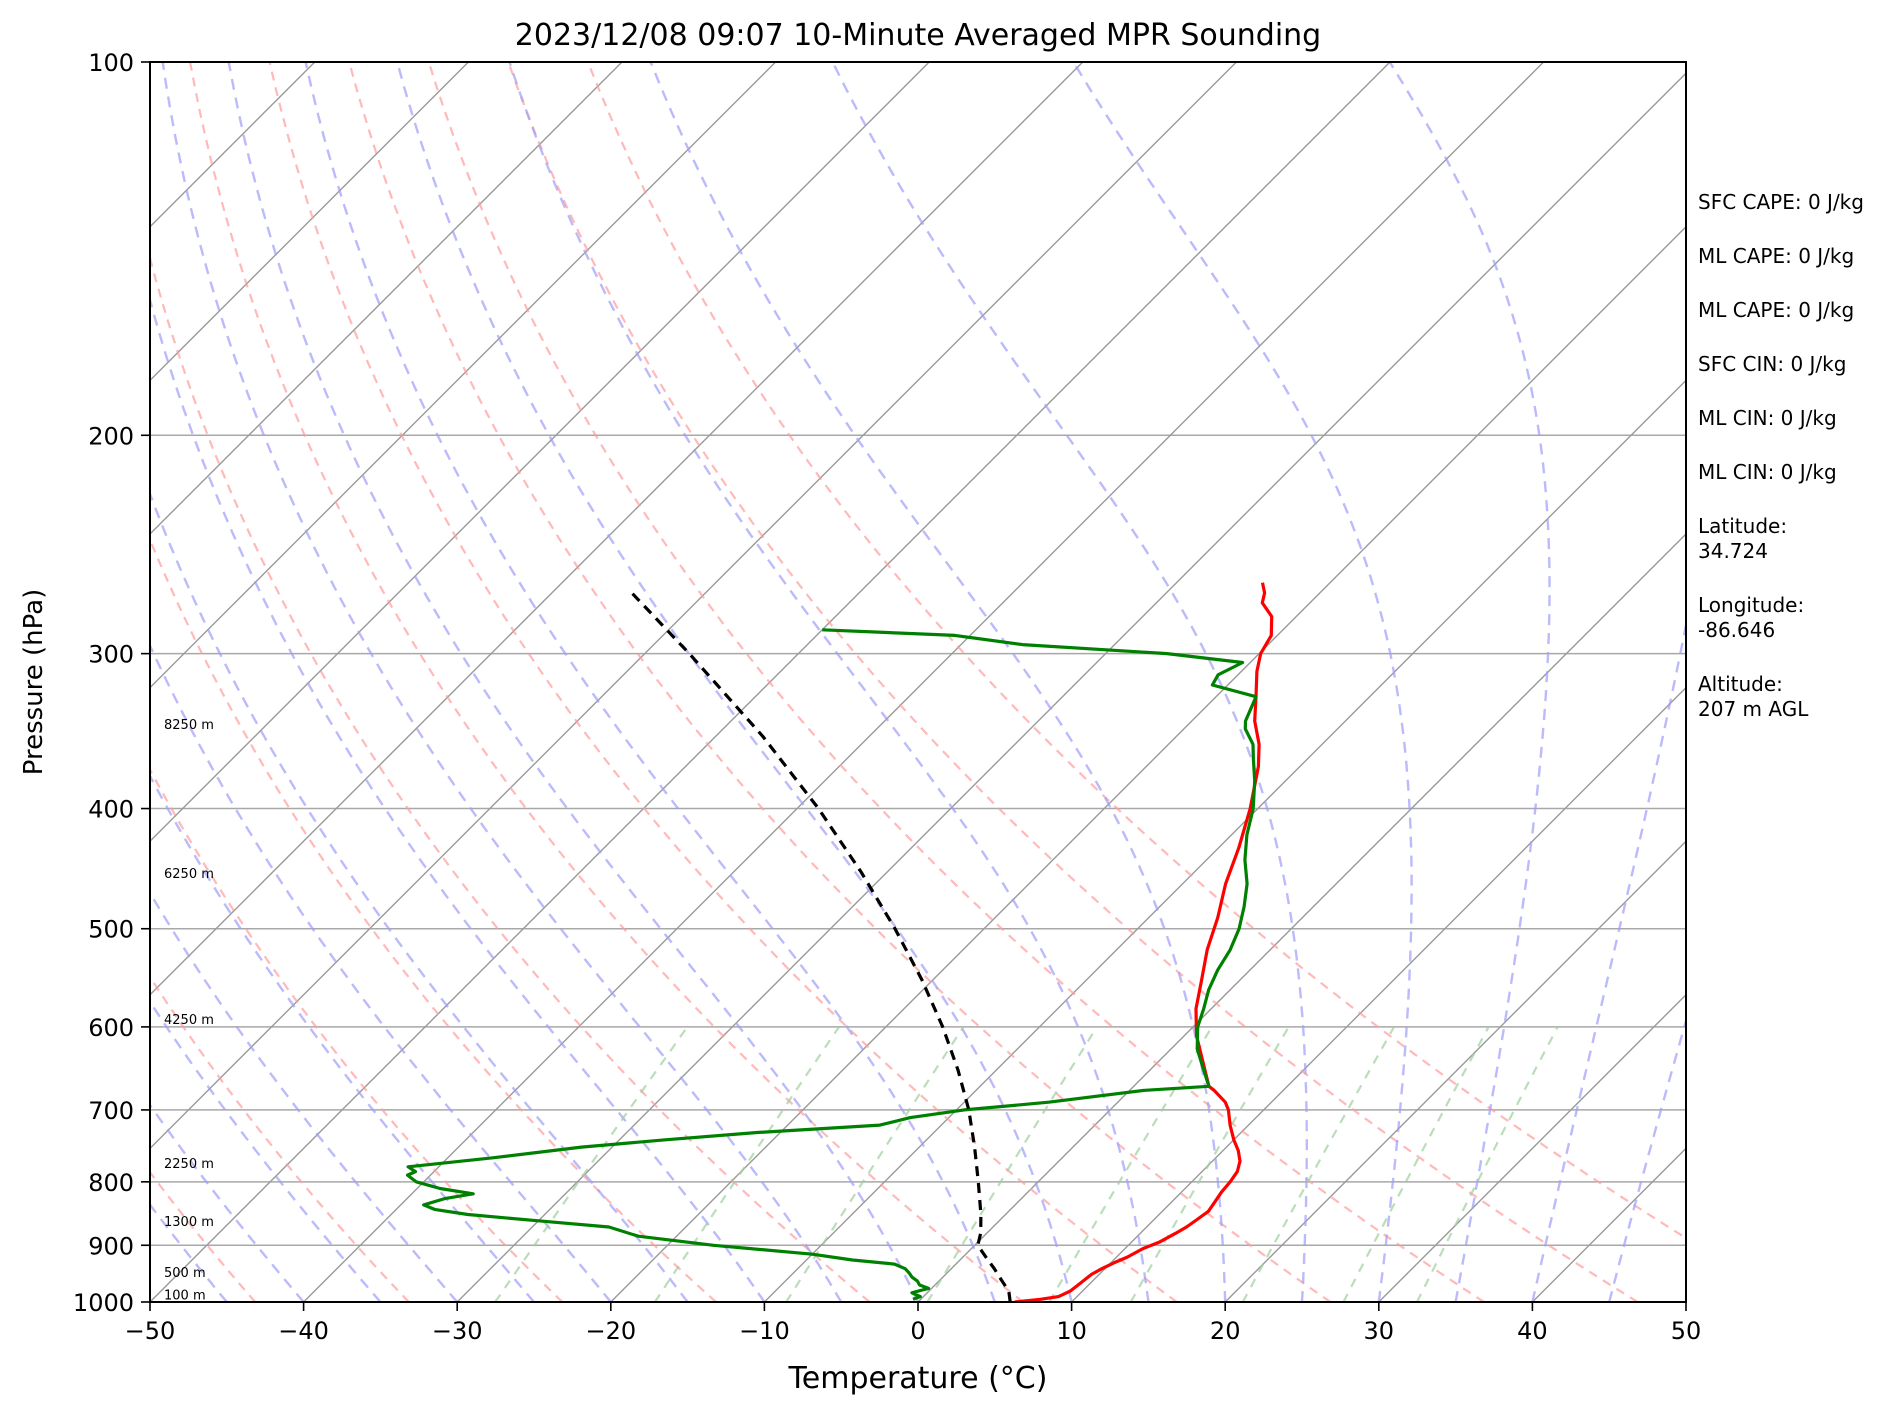 The height and width of the screenshot is (1406, 1893). Describe the element at coordinates (111, 810) in the screenshot. I see `y-tick-label: 400` at that location.